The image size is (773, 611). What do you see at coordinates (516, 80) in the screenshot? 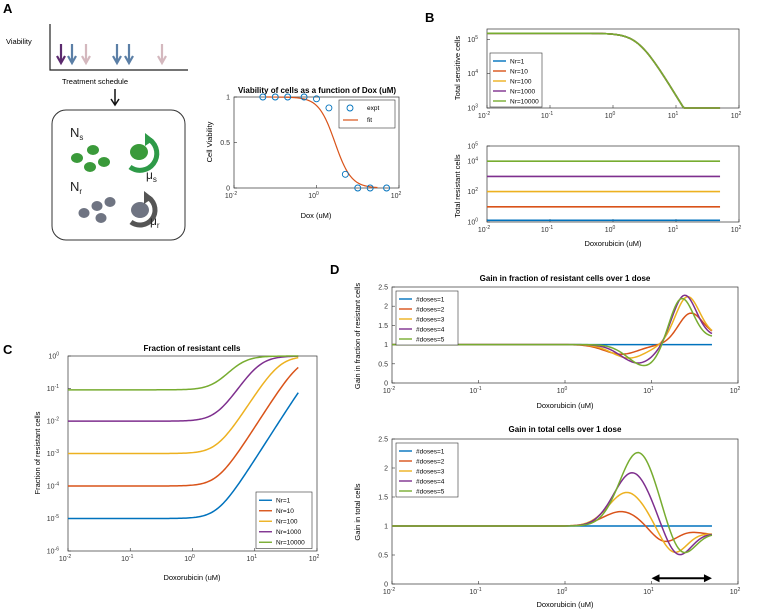
I see `sensitive-legend: Nr=1 Nr=10 Nr=100 Nr=1000 Nr=10000` at bounding box center [516, 80].